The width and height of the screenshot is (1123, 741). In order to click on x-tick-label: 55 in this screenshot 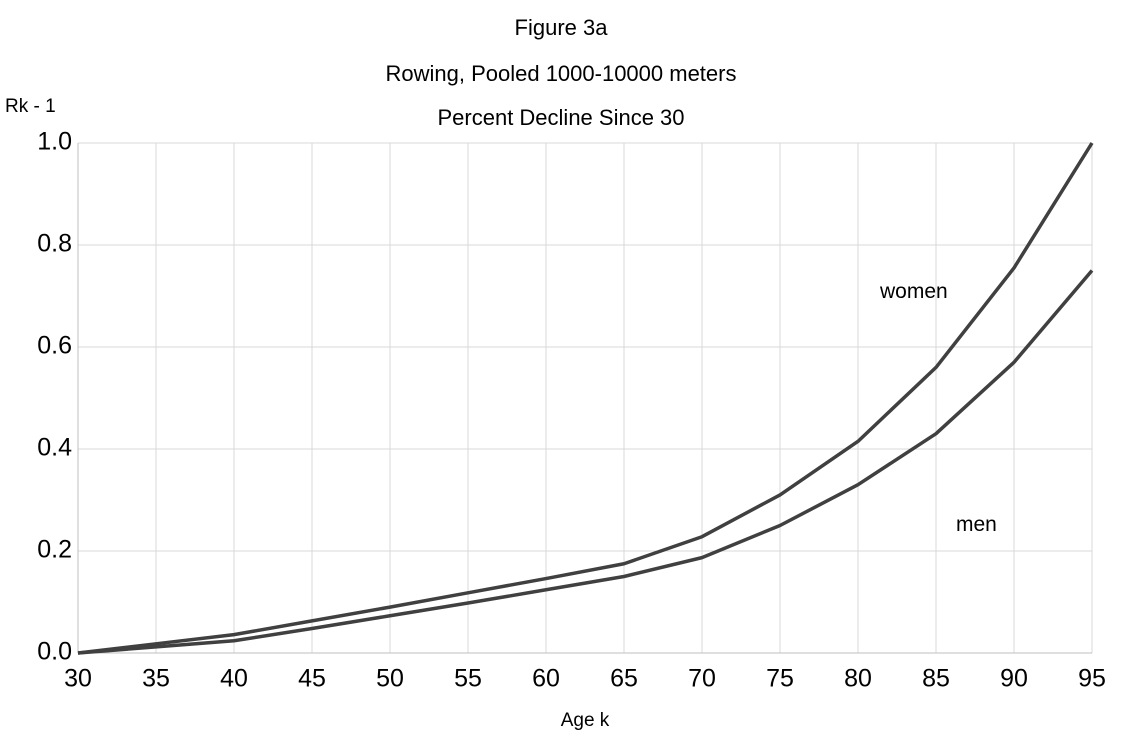, I will do `click(468, 679)`.